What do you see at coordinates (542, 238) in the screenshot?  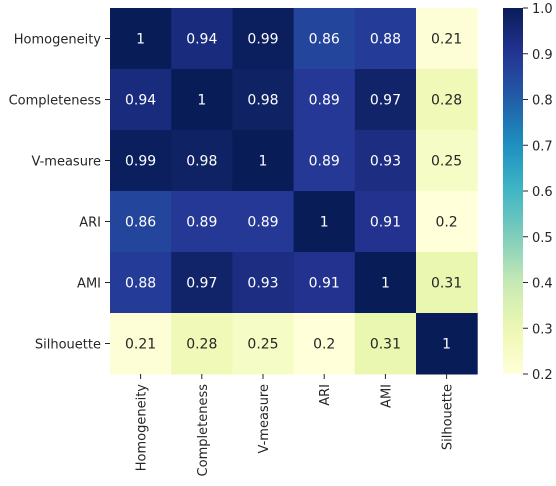 I see `colorbar-tick-label: 0.5` at bounding box center [542, 238].